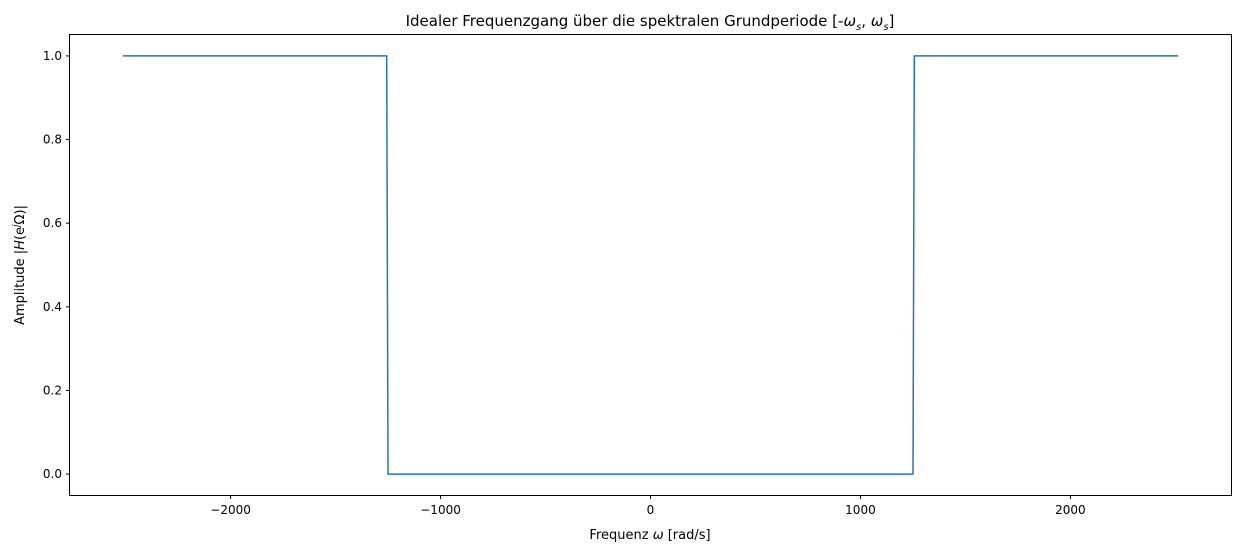  I want to click on y-tick-label: 0.6, so click(52, 223).